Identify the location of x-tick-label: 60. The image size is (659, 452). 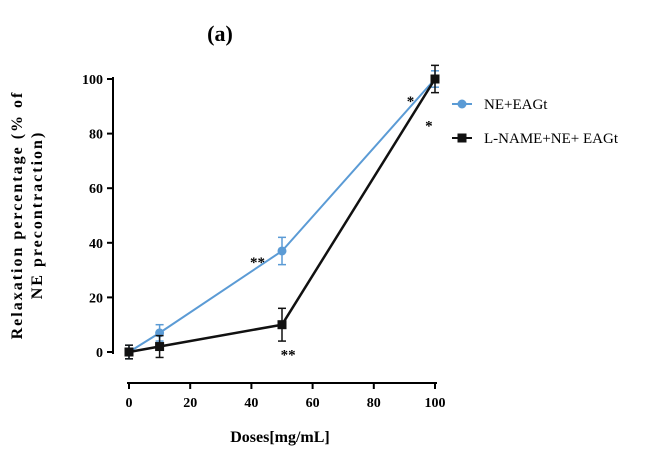
(313, 403).